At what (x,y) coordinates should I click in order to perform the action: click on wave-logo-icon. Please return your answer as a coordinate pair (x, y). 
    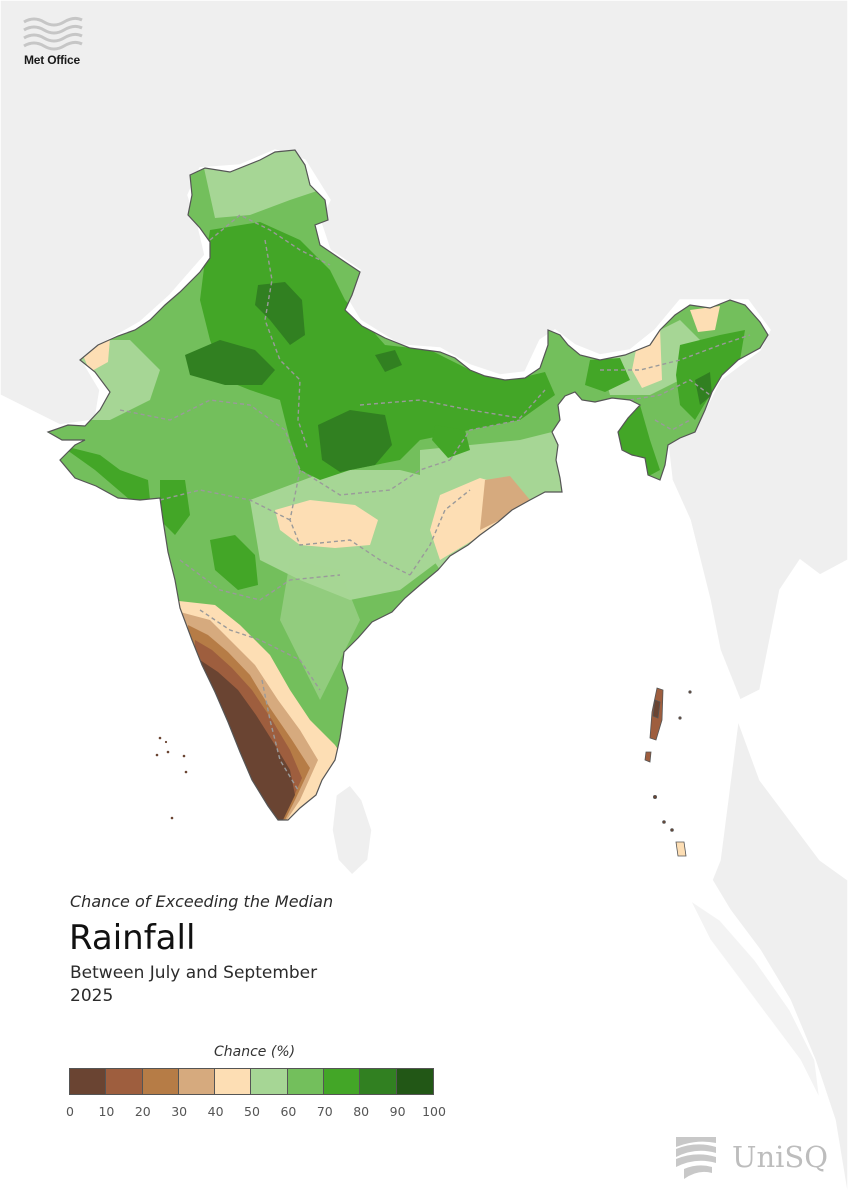
    Looking at the image, I should click on (53, 33).